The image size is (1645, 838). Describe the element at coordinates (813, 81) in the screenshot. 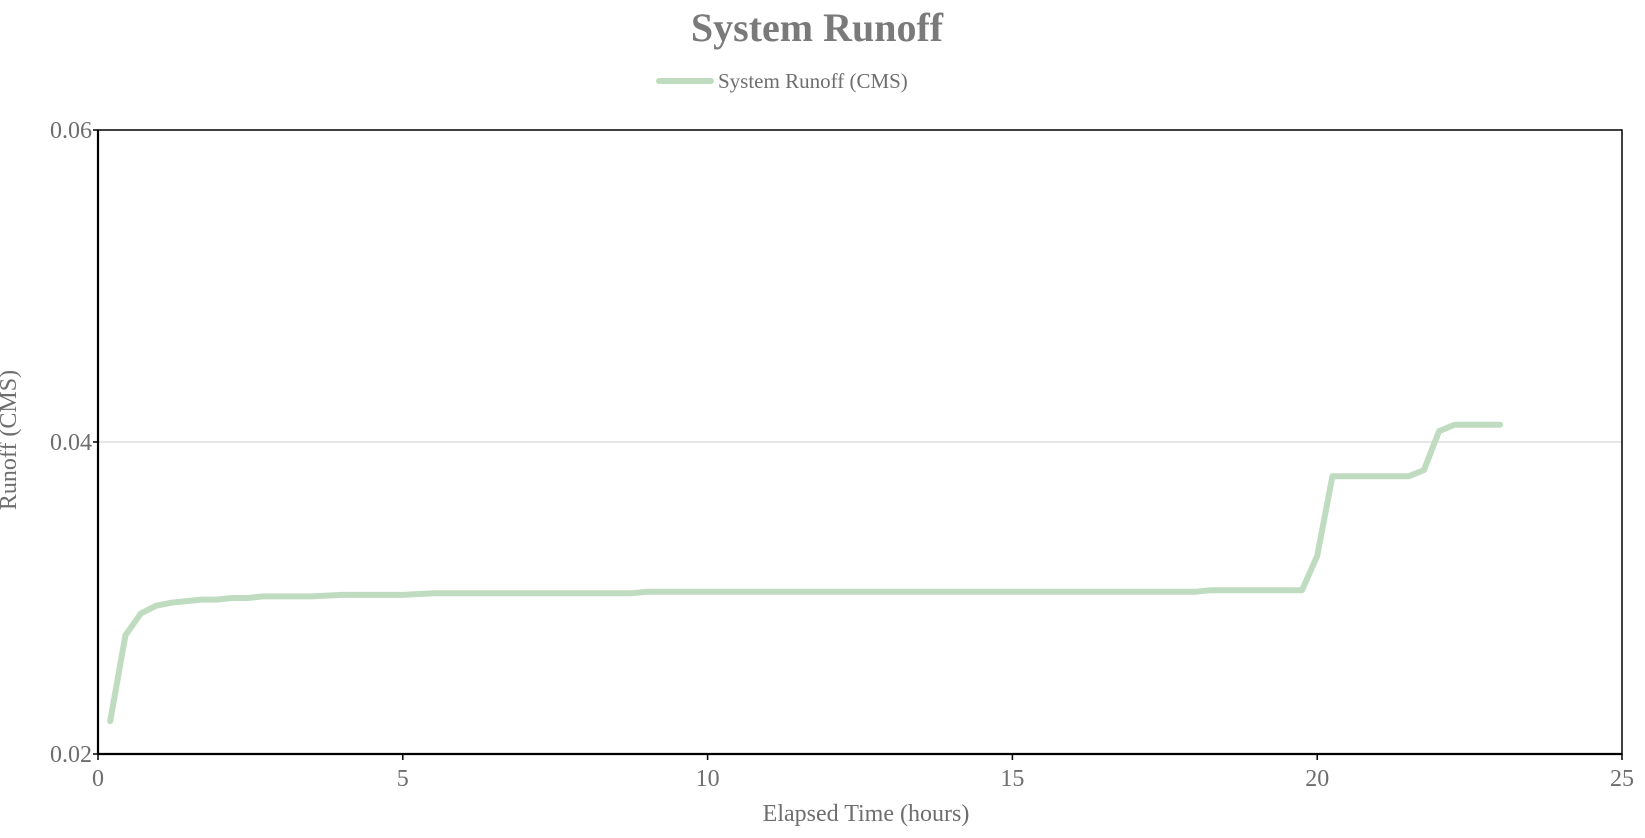

I see `legend-label: System Runoff (CMS)` at that location.